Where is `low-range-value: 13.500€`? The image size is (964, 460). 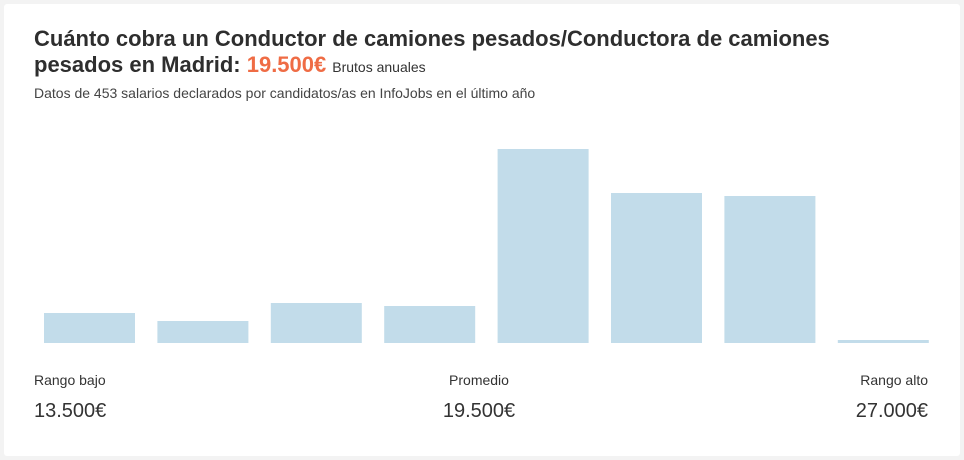
low-range-value: 13.500€ is located at coordinates (70, 411).